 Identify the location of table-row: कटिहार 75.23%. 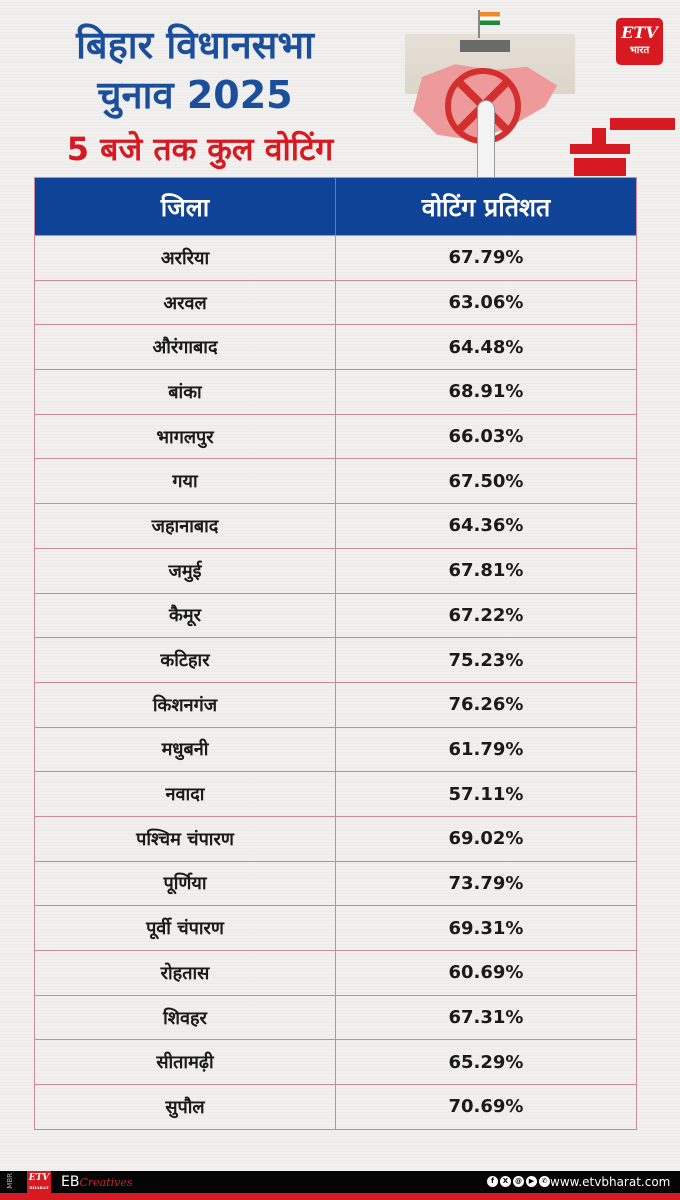
(335, 659).